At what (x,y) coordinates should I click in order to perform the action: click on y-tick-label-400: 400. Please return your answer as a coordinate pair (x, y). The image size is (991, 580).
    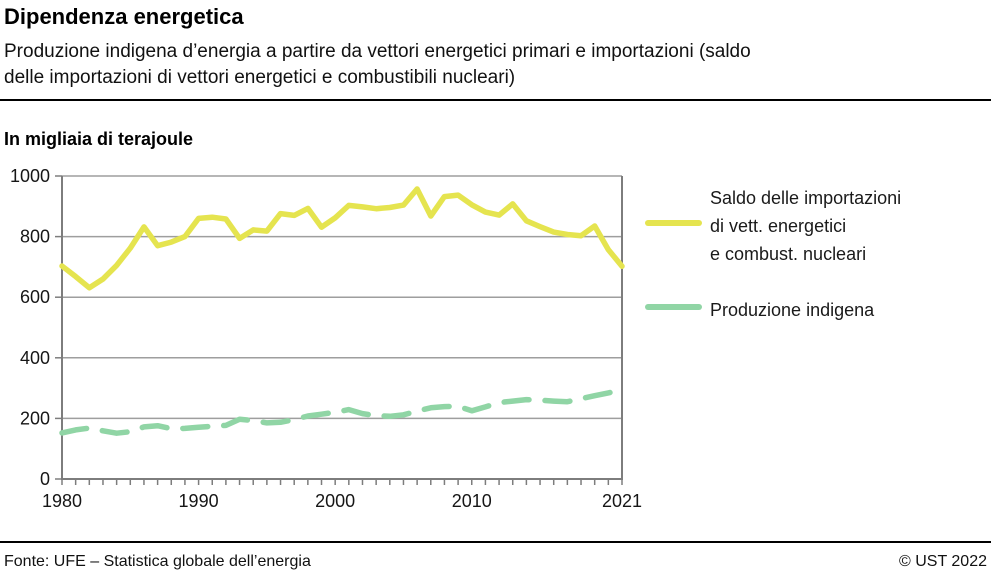
    Looking at the image, I should click on (35, 358).